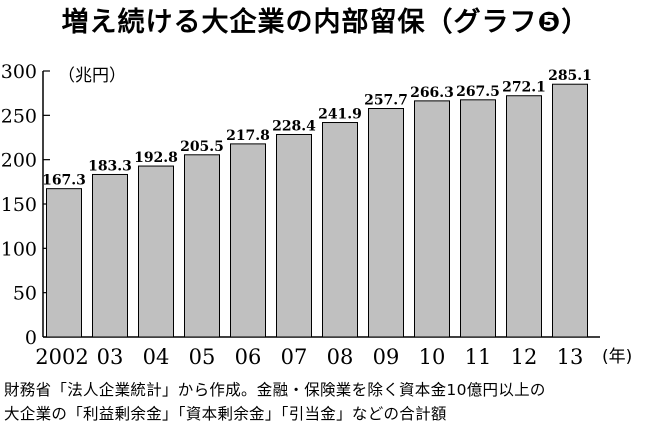 Image resolution: width=651 pixels, height=430 pixels. What do you see at coordinates (570, 357) in the screenshot?
I see `x-tick-label: 13` at bounding box center [570, 357].